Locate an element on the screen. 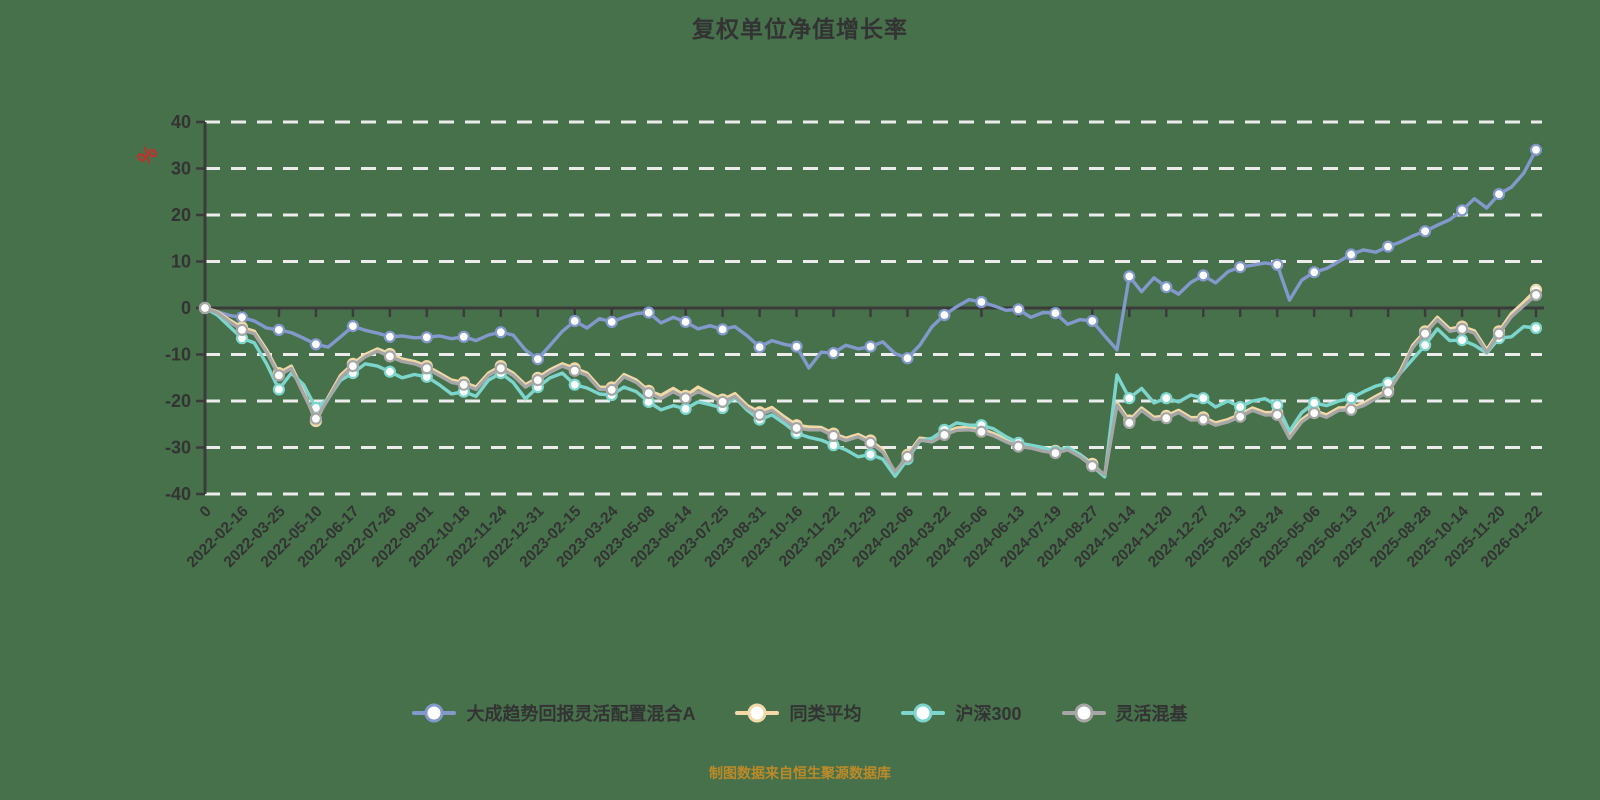 Image resolution: width=1600 pixels, height=800 pixels. y-axis-tick-label: -20 is located at coordinates (178, 401).